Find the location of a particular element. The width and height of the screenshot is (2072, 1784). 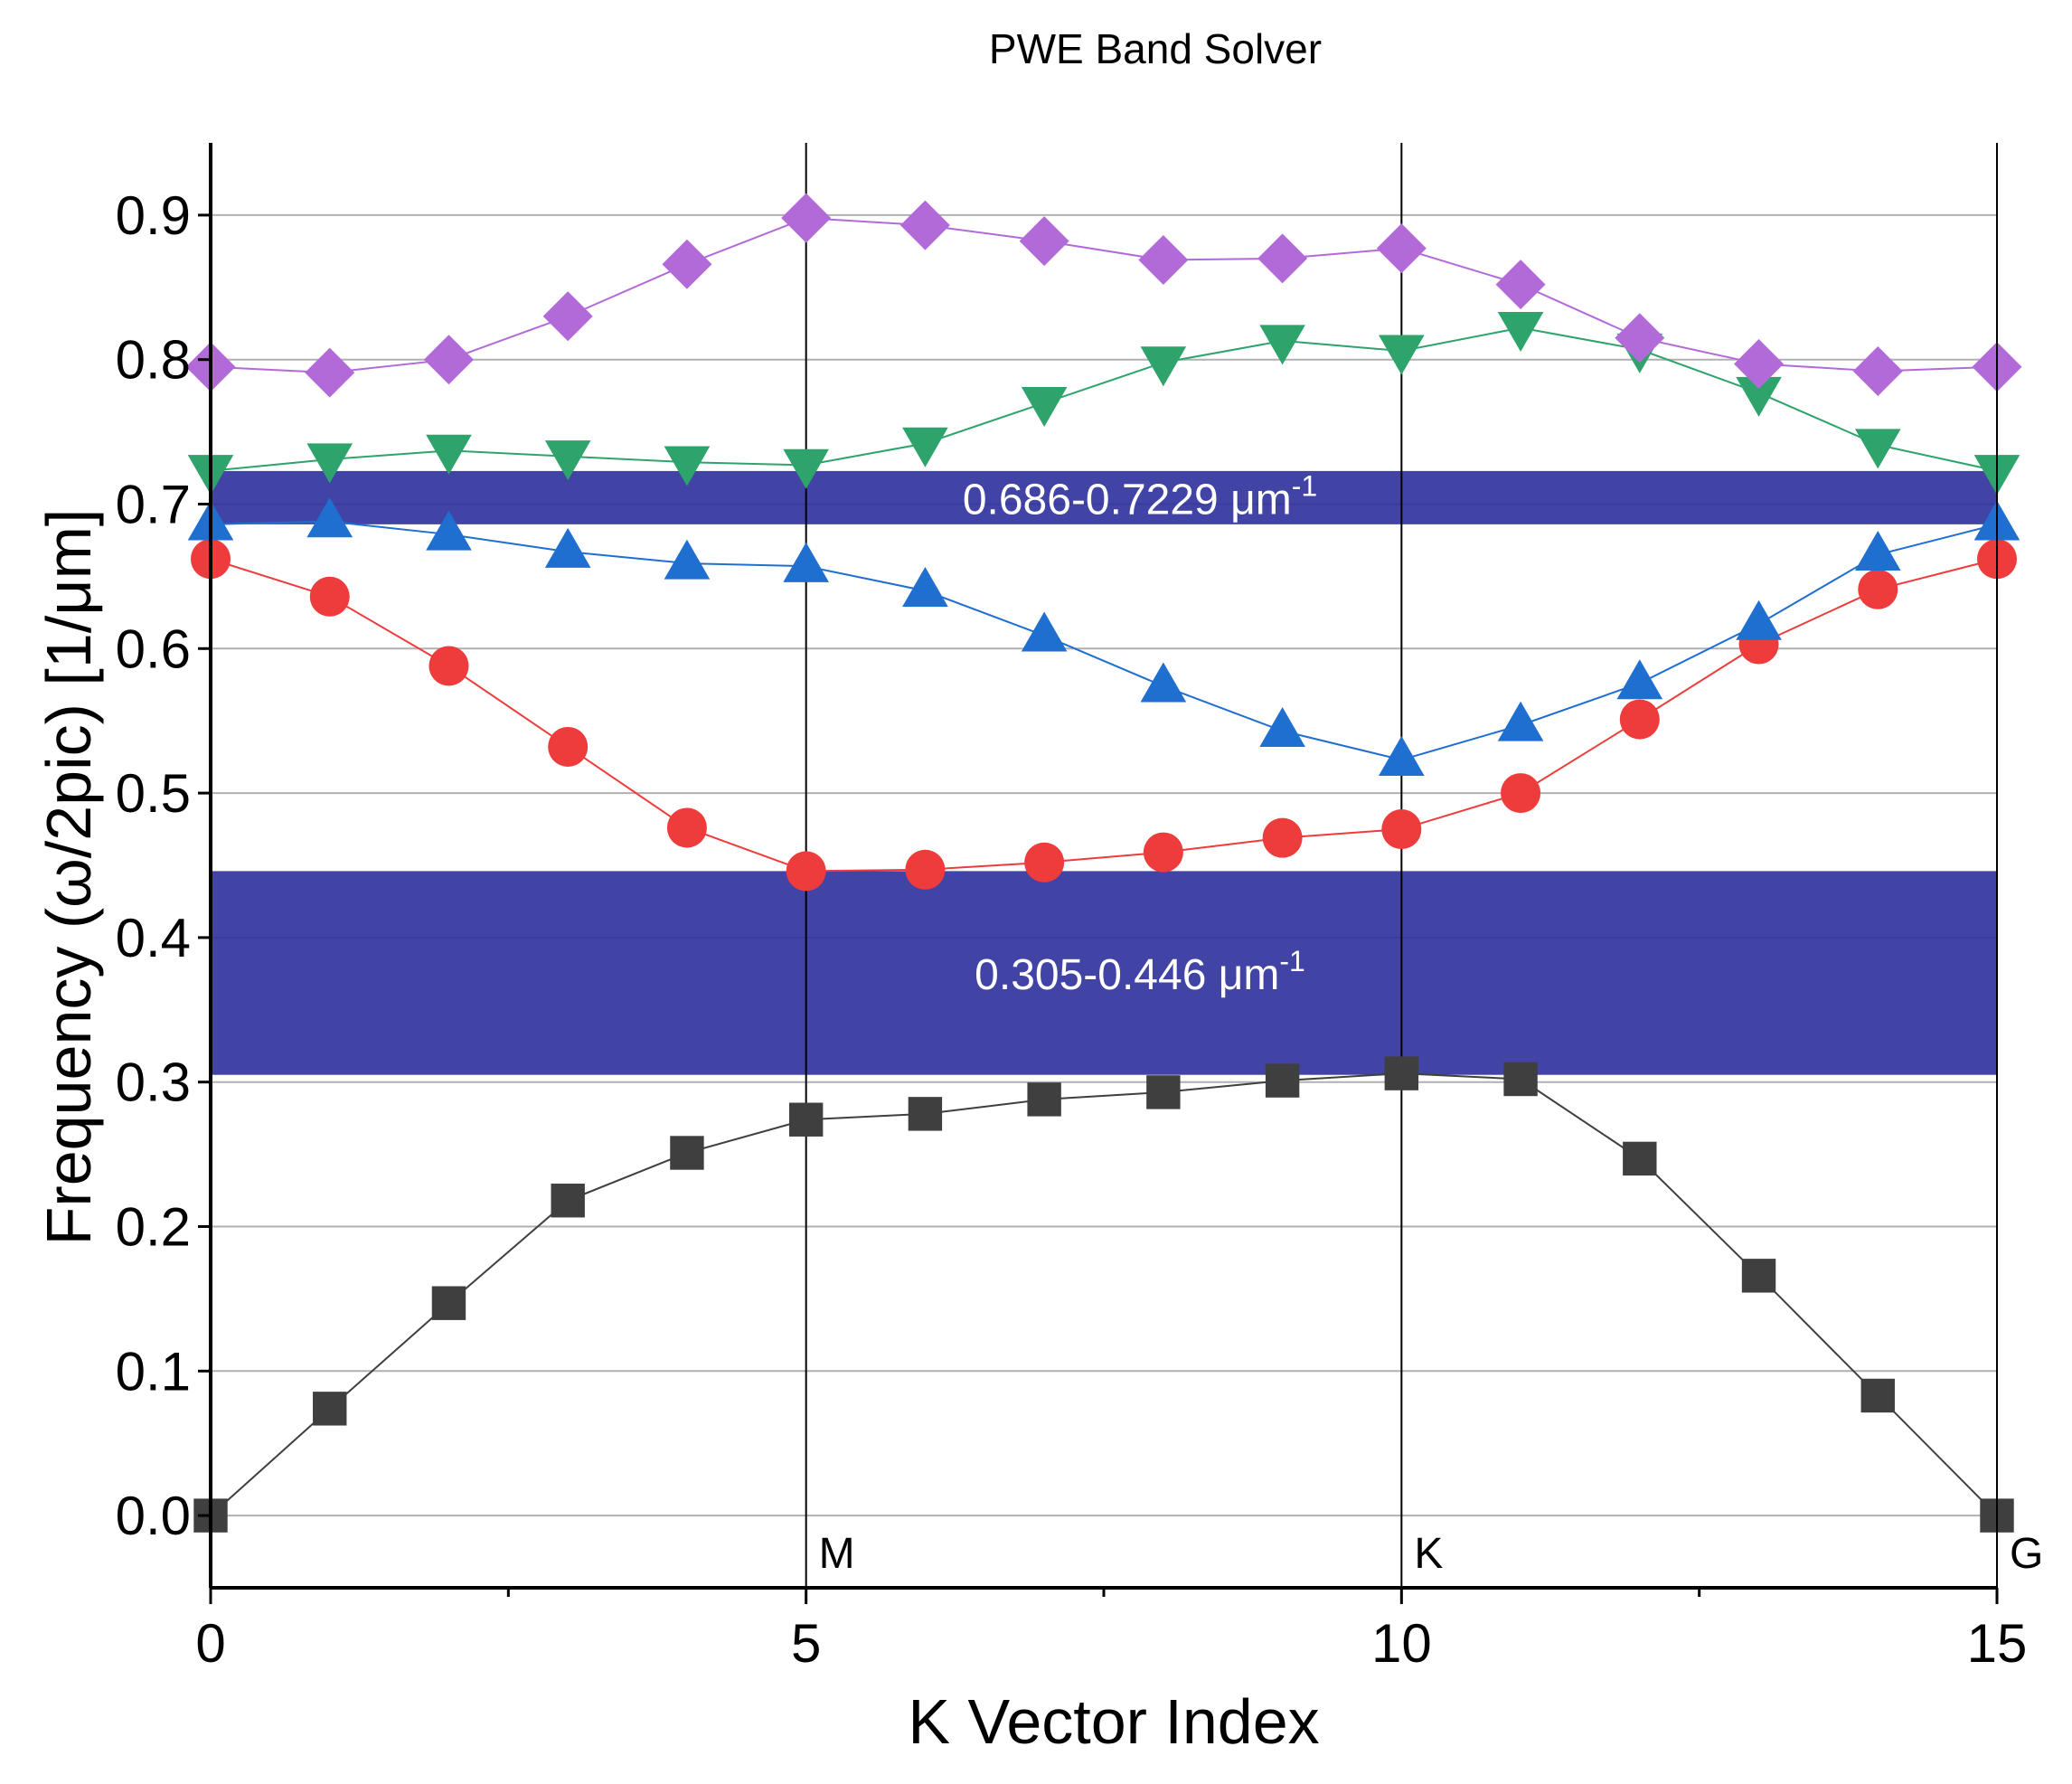

y-tick-label: 0.9 is located at coordinates (153, 215).